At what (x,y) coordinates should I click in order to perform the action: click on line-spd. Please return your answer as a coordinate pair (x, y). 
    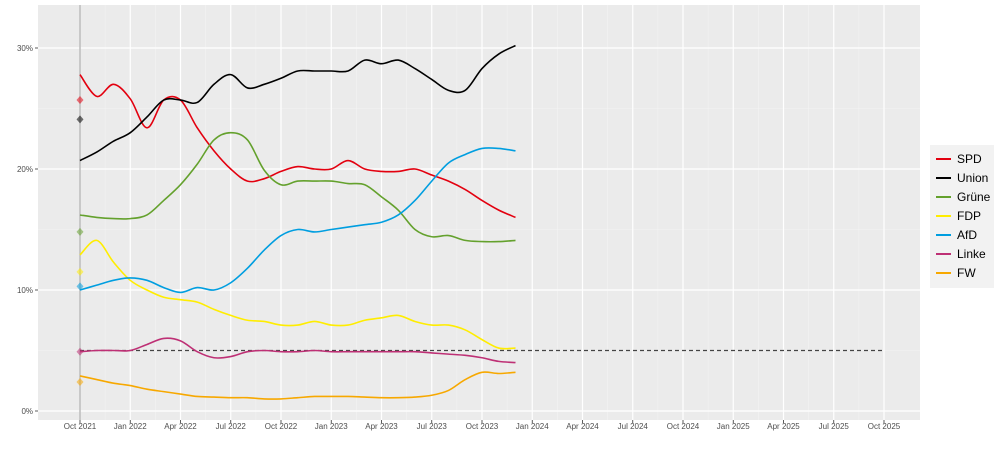
    Looking at the image, I should click on (297, 146).